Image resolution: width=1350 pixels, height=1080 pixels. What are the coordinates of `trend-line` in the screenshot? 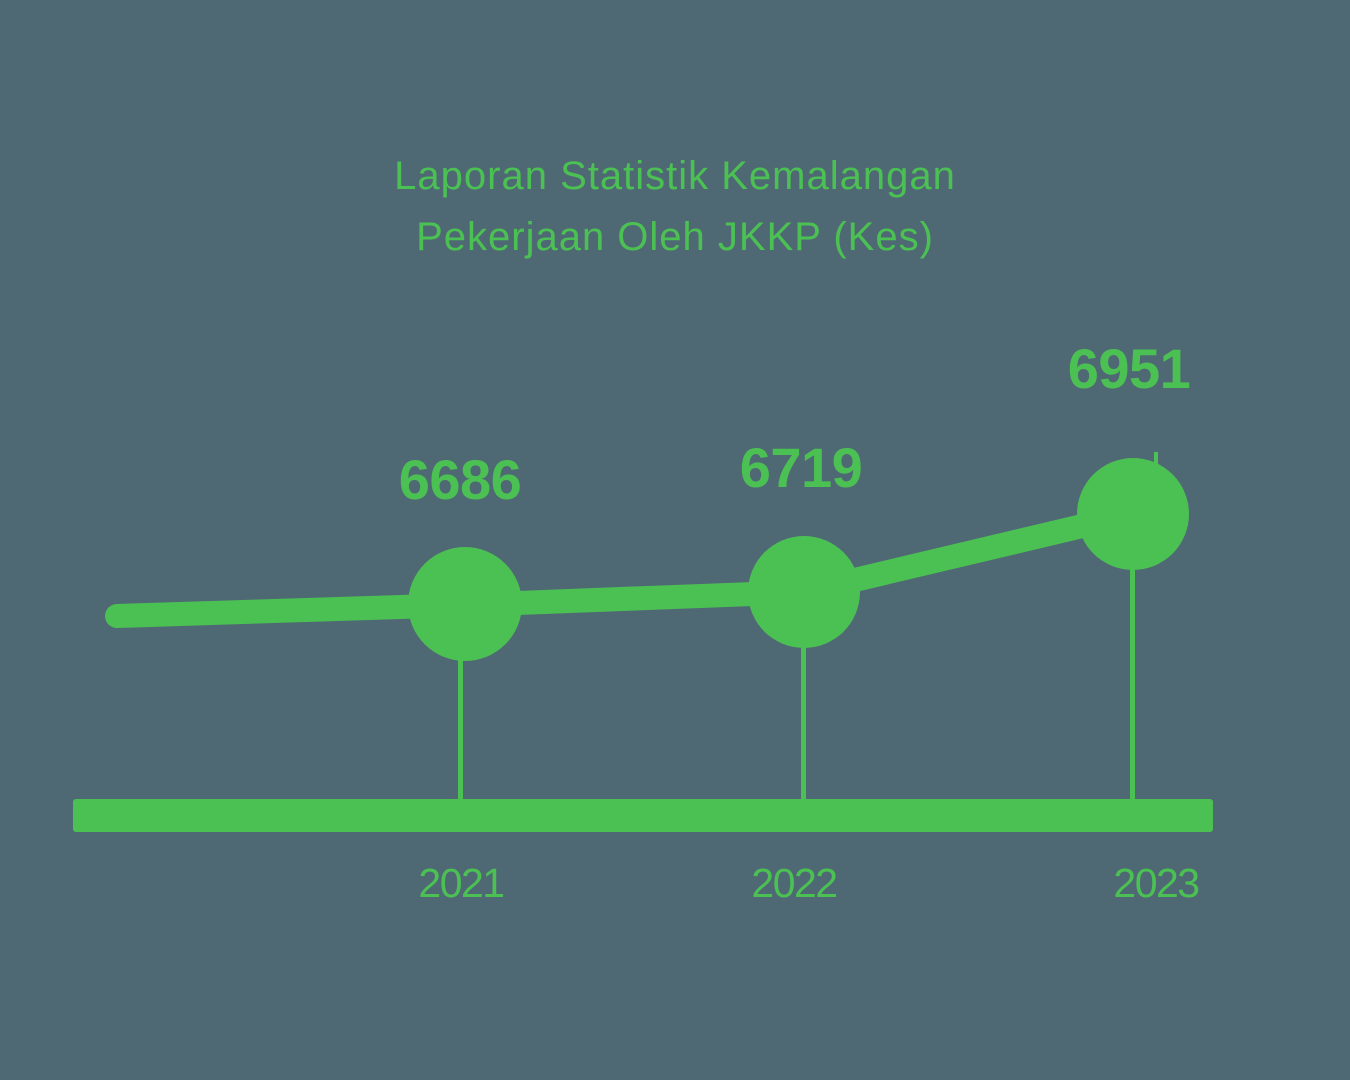 It's located at (625, 565).